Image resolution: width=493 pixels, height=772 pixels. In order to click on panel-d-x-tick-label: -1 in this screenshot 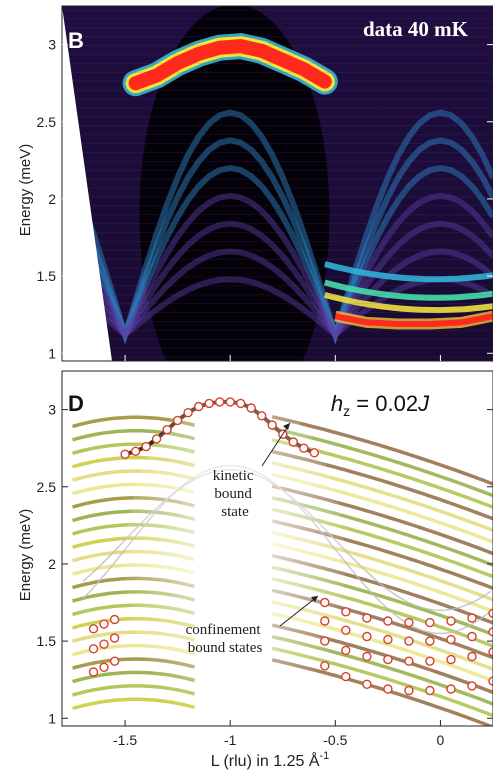, I will do `click(230, 740)`.